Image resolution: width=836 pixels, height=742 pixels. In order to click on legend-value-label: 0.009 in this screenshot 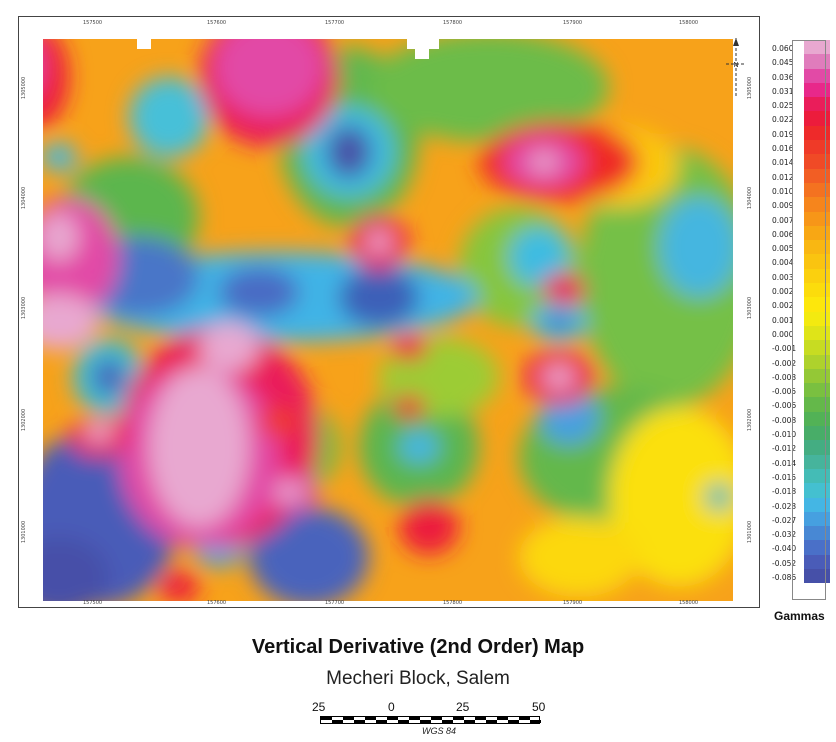, I will do `click(783, 206)`.